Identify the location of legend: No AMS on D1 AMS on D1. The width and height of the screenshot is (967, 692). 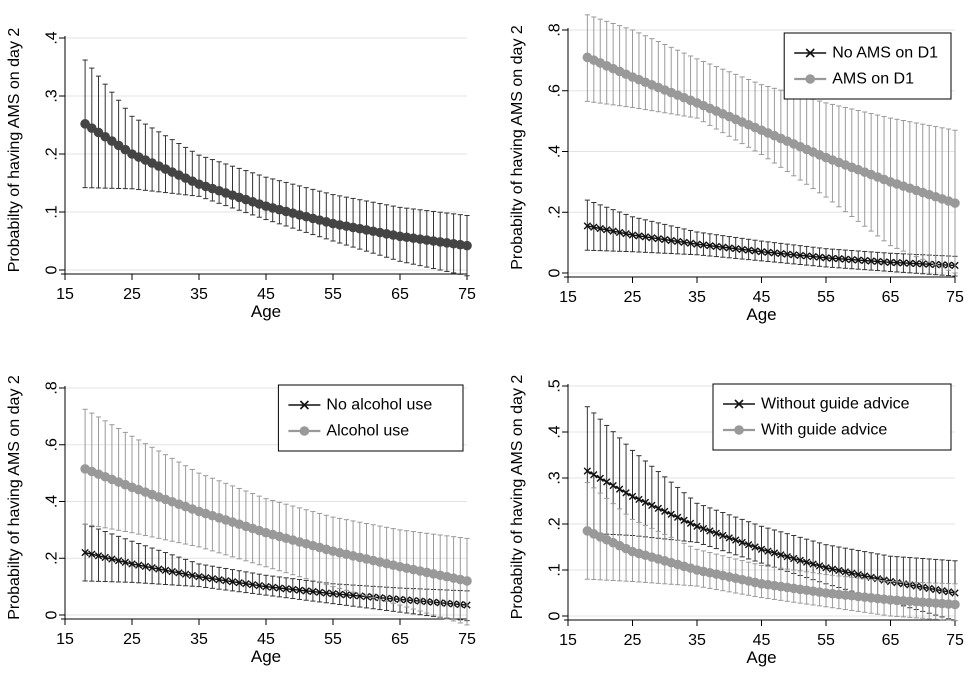
(867, 66).